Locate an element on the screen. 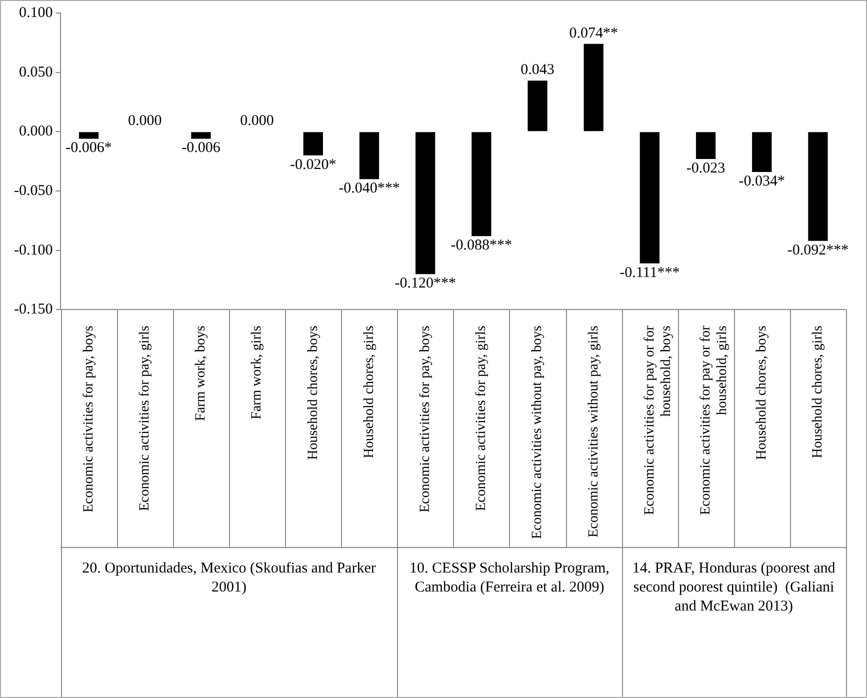 The height and width of the screenshot is (698, 867). x-tick-label: Economic activities without pay, girls is located at coordinates (594, 432).